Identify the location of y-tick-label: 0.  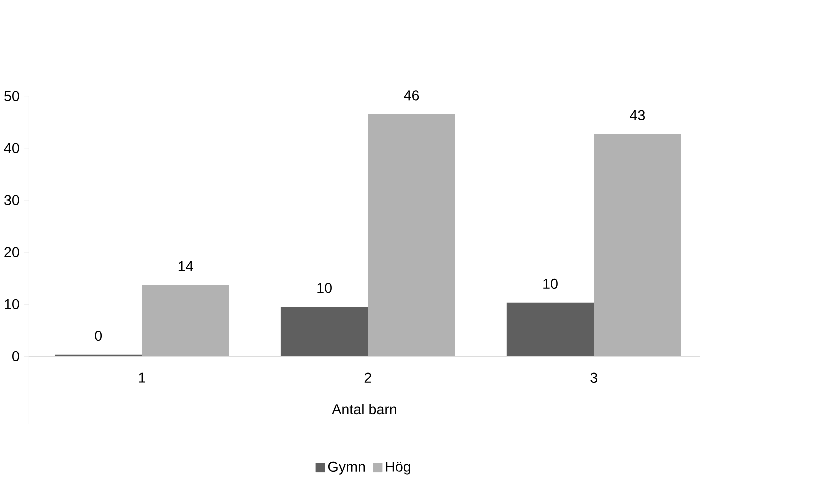
(16, 356).